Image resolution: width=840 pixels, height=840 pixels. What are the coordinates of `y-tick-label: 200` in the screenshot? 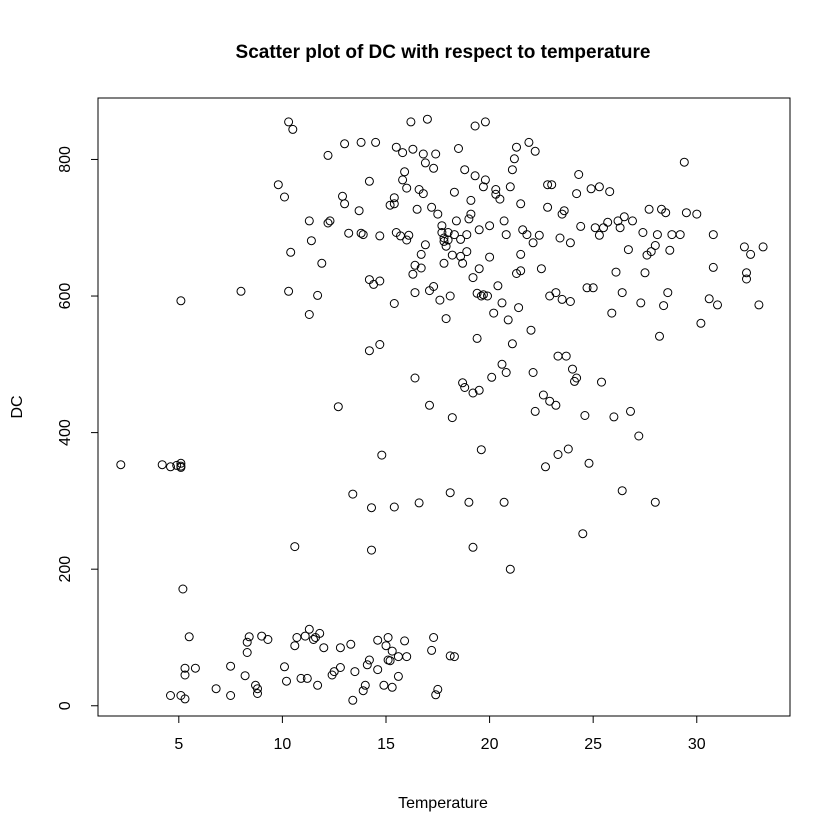 It's located at (65, 569).